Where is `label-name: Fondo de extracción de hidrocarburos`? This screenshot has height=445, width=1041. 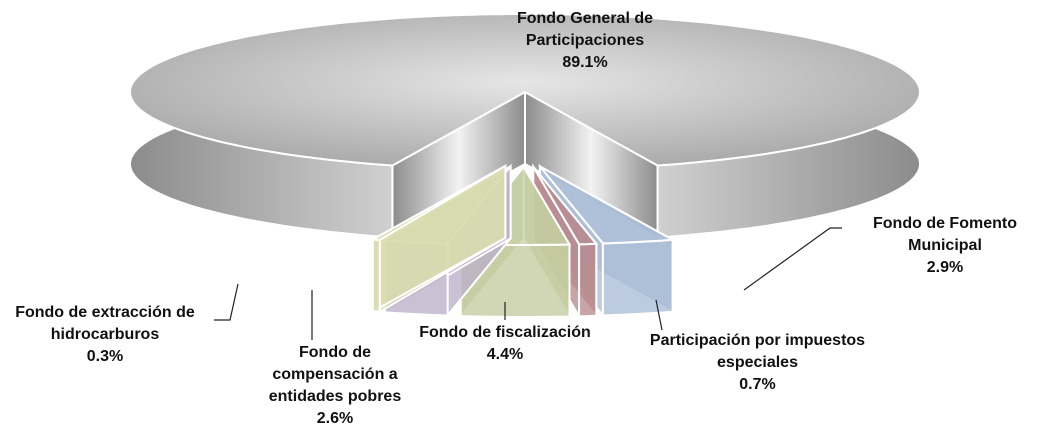
label-name: Fondo de extracción de hidrocarburos is located at coordinates (105, 323).